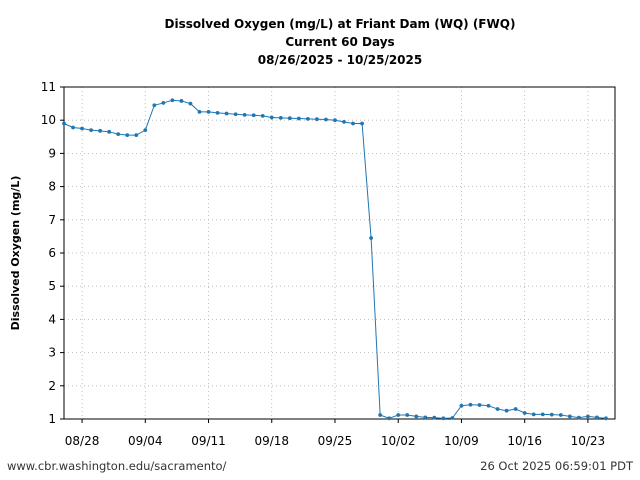 The width and height of the screenshot is (640, 480). What do you see at coordinates (48, 120) in the screenshot?
I see `y-tick-label: 10` at bounding box center [48, 120].